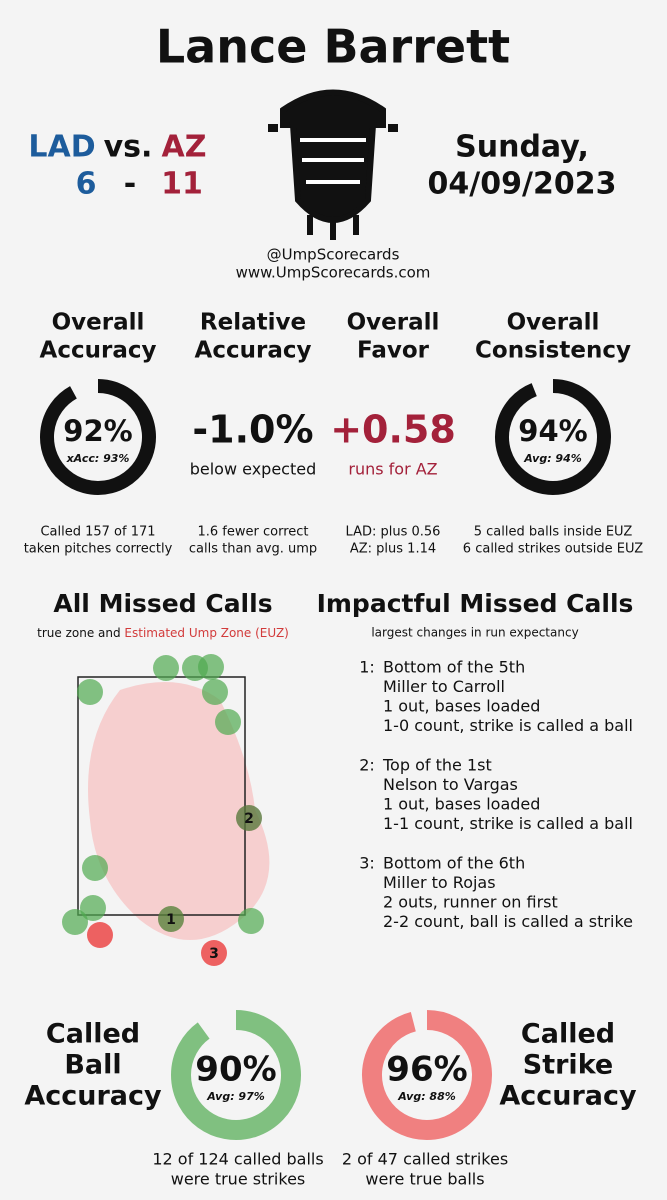 The width and height of the screenshot is (667, 1200). Describe the element at coordinates (437, 765) in the screenshot. I see `text: Top of the 1st` at that location.